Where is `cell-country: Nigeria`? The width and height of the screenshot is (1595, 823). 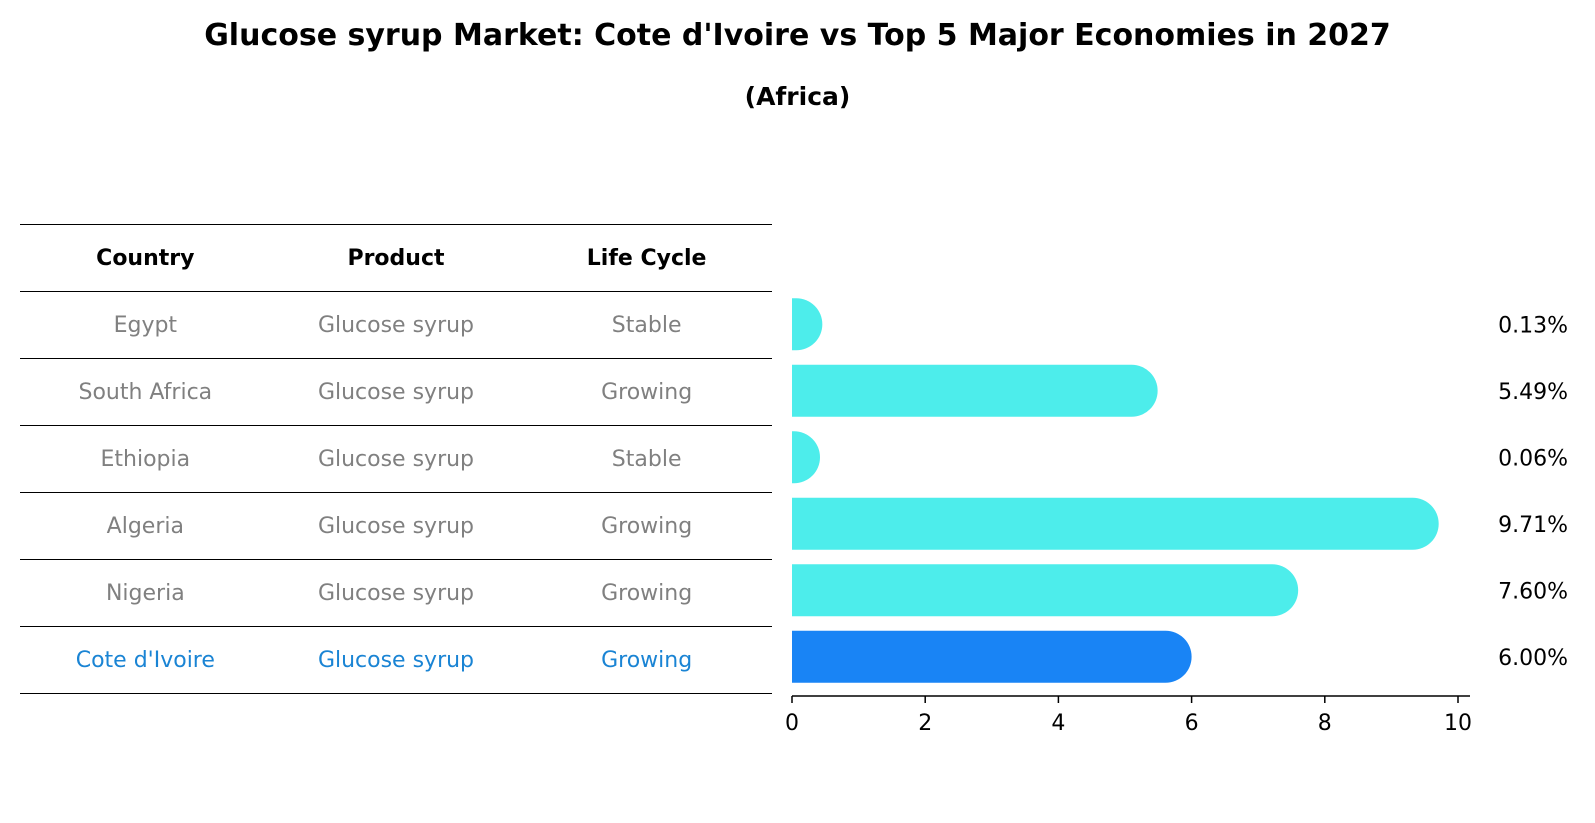
cell-country: Nigeria is located at coordinates (145, 593).